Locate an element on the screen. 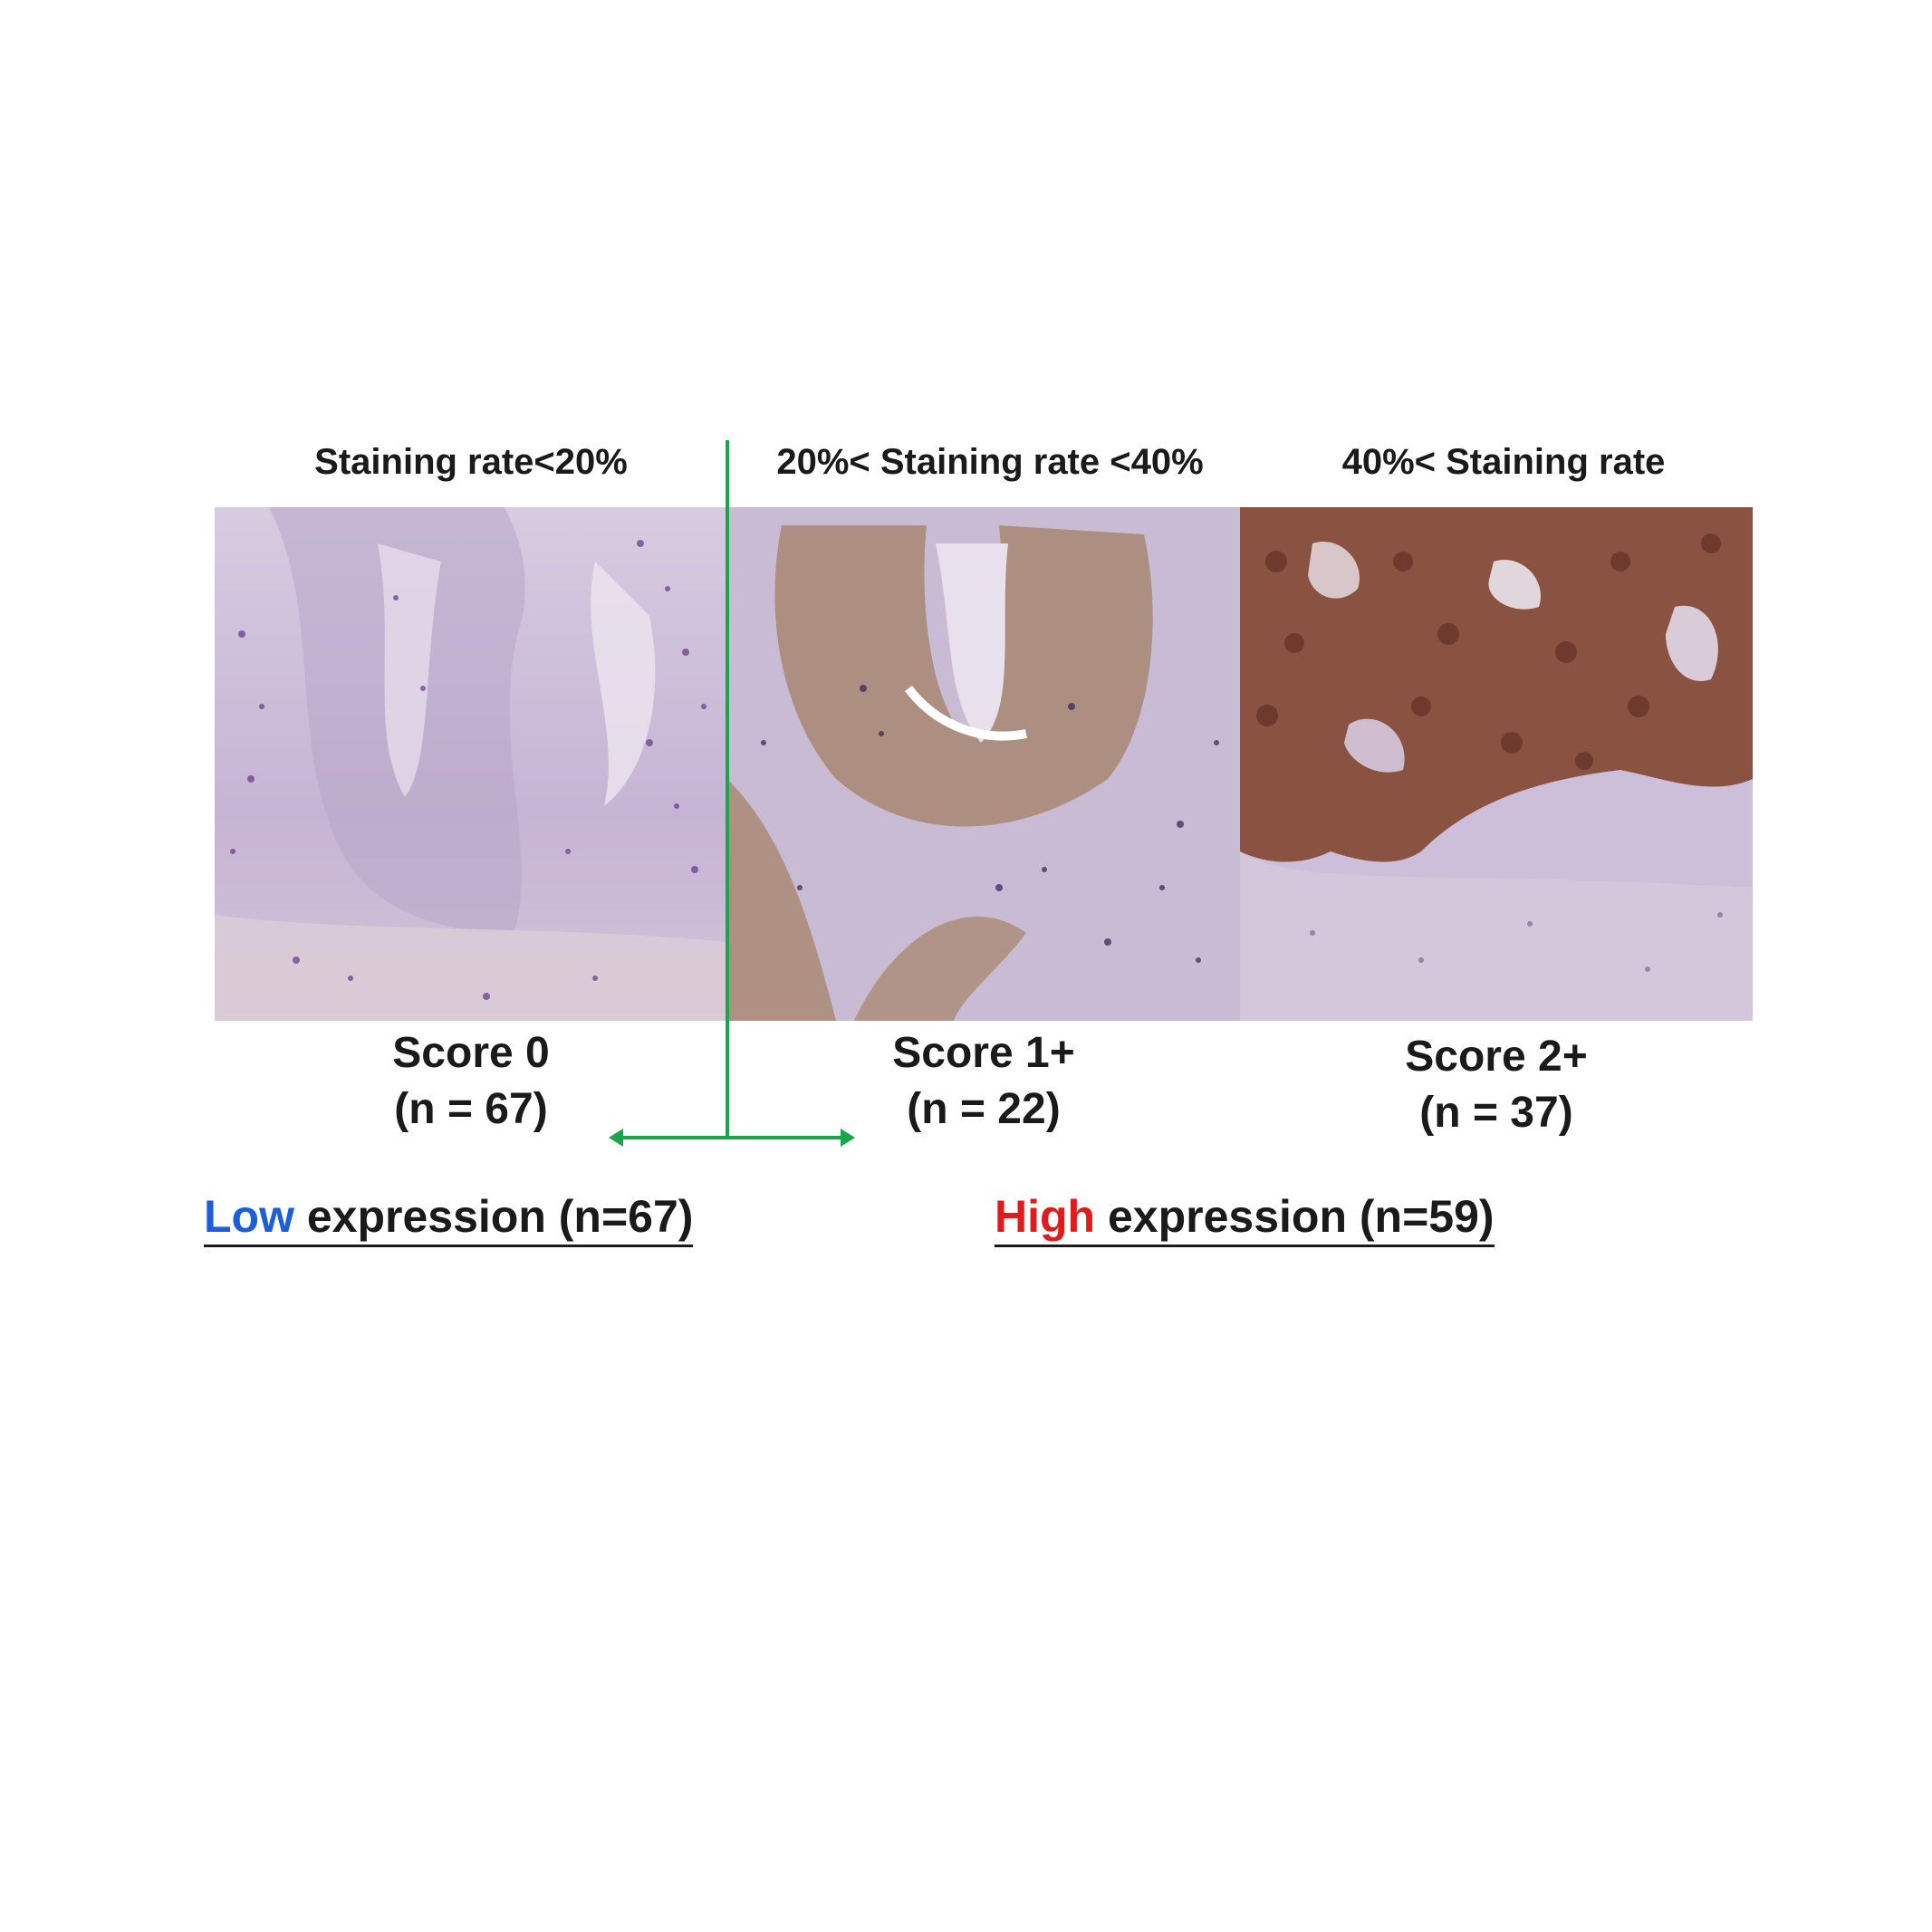 This screenshot has height=1932, width=1932. high-expression-label: High expression (n=59) is located at coordinates (1245, 1217).